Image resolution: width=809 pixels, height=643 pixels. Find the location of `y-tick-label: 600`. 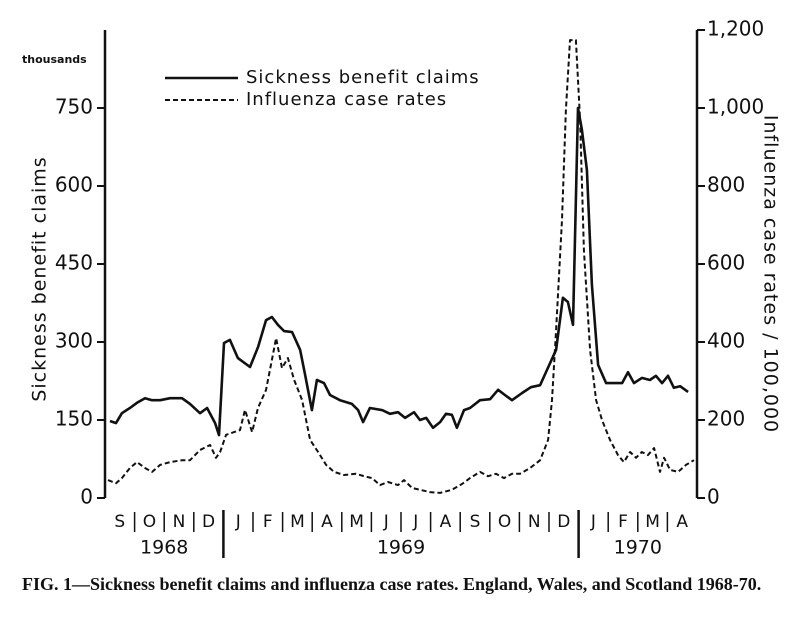

y-tick-label: 600 is located at coordinates (74, 185).